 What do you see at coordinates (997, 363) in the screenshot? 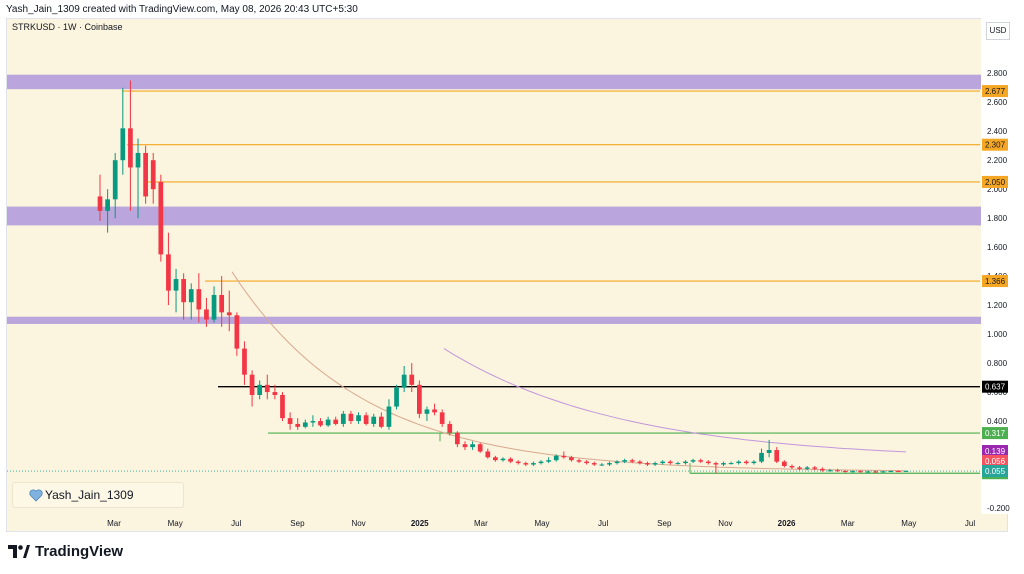
I see `y-tick-label: 0.800` at bounding box center [997, 363].